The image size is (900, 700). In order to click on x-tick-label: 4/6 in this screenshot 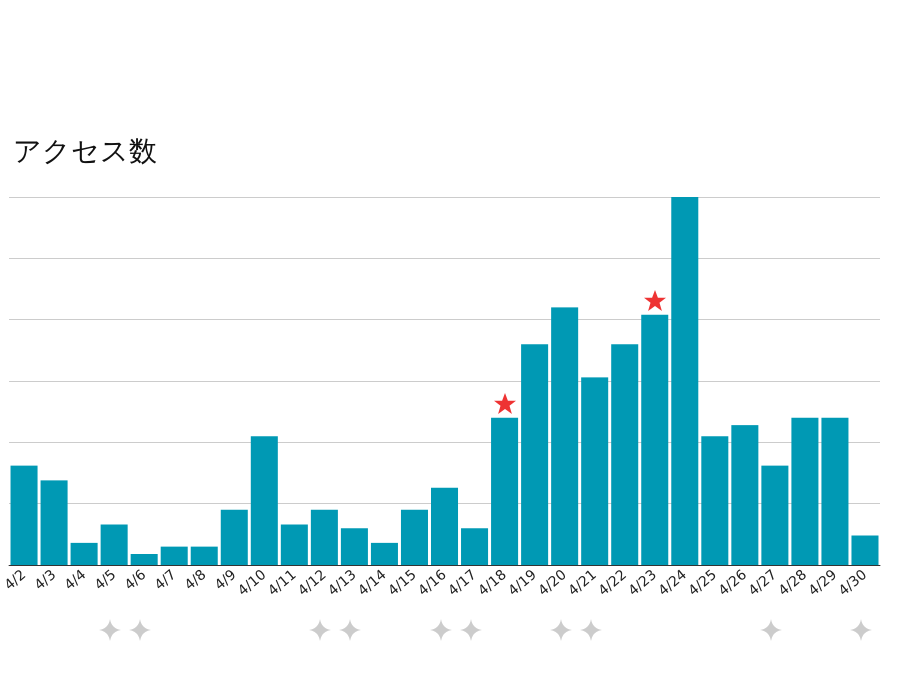, I will do `click(136, 580)`.